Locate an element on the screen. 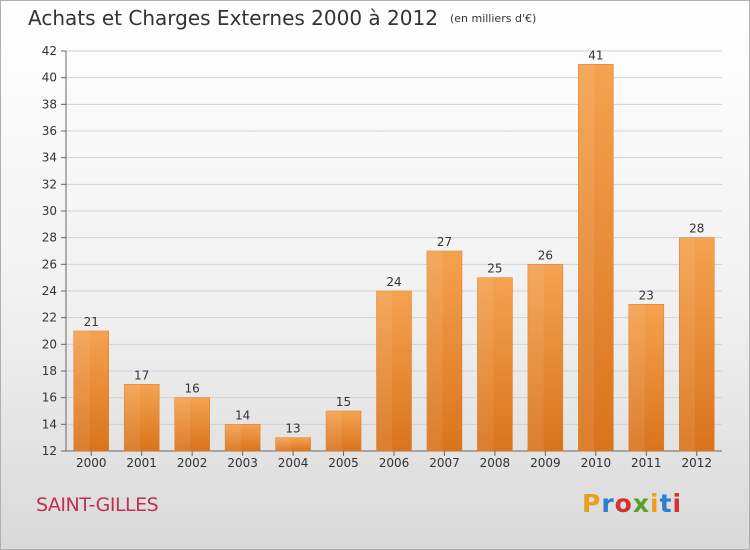 This screenshot has width=750, height=550. x-tick-label: 2011 is located at coordinates (646, 463).